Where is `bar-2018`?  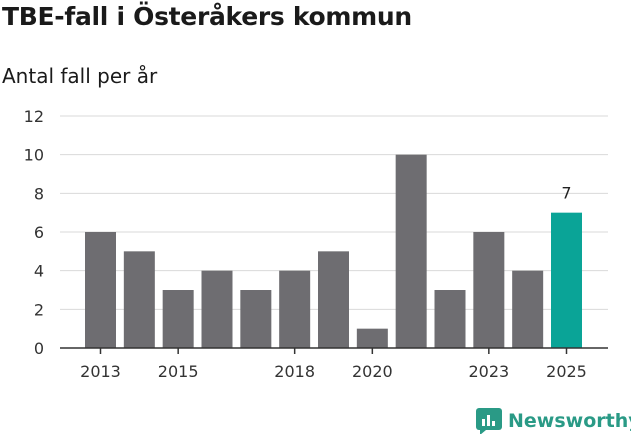
bar-2018 is located at coordinates (295, 309).